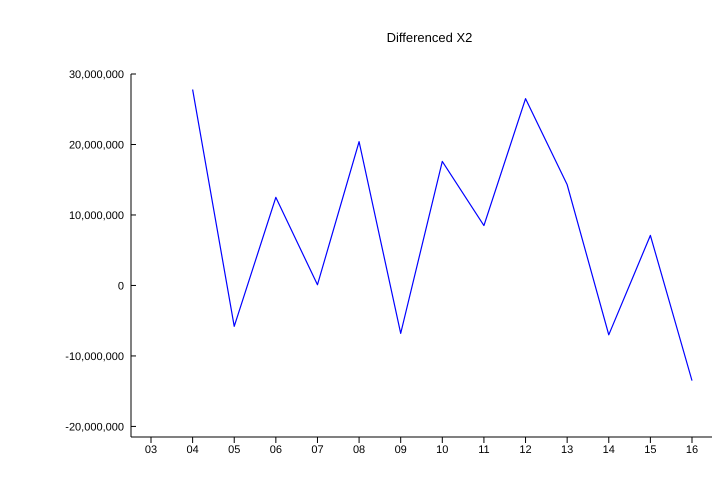 The image size is (725, 483). What do you see at coordinates (94, 427) in the screenshot?
I see `y-tick-label: -20,000,000` at bounding box center [94, 427].